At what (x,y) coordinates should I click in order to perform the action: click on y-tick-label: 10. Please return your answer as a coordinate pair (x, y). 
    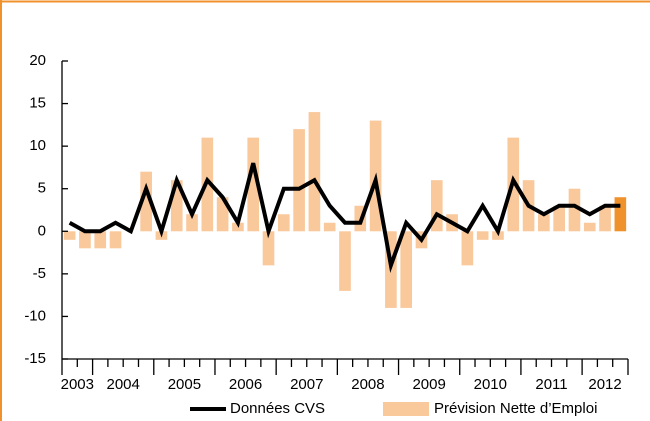
    Looking at the image, I should click on (37, 145).